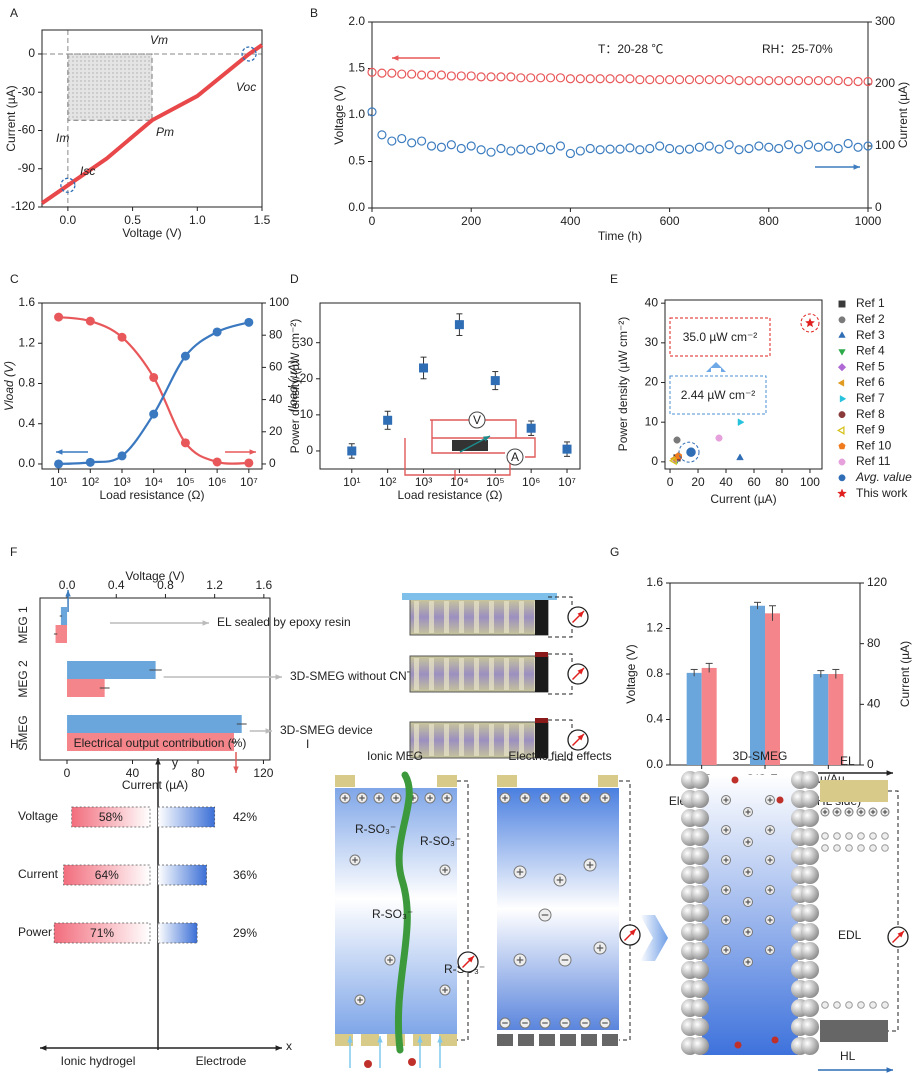 This screenshot has width=922, height=1073. I want to click on inset-label: A, so click(515, 457).